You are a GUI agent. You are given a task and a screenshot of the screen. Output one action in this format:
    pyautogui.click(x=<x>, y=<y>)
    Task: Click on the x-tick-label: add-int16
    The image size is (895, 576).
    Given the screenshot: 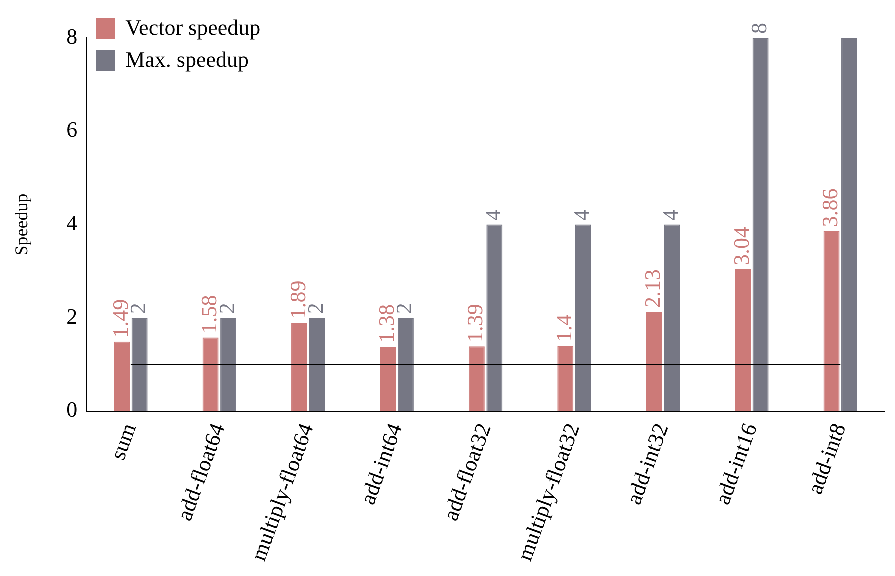 What is the action you would take?
    pyautogui.click(x=736, y=464)
    